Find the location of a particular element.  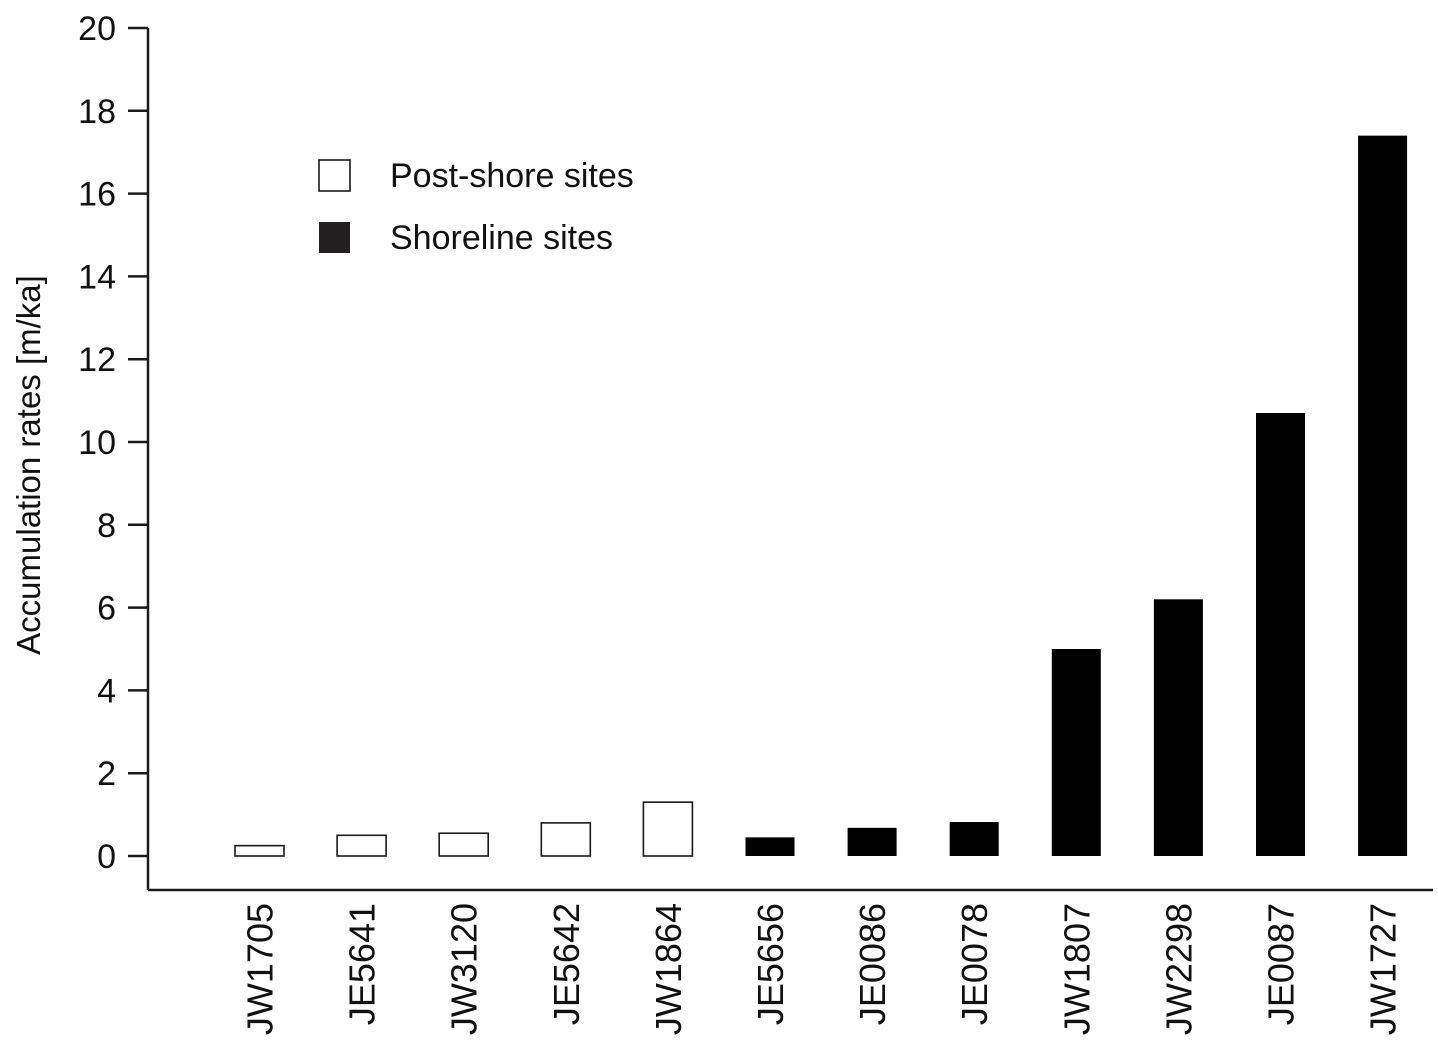

y-tick-label: 12 is located at coordinates (97, 360).